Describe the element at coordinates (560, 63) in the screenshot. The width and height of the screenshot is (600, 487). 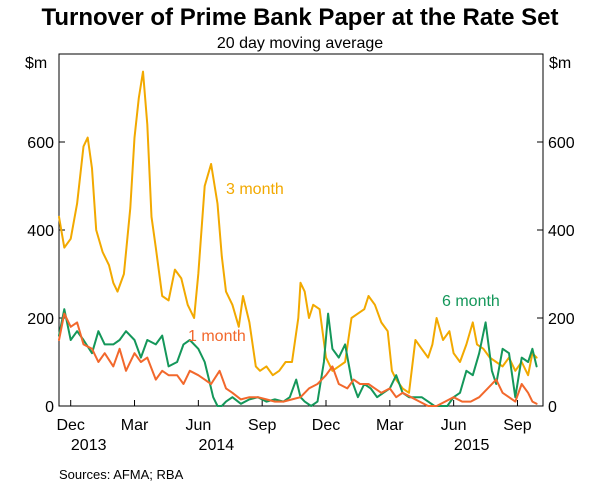
I see `y-axis-unit-right: $m` at that location.